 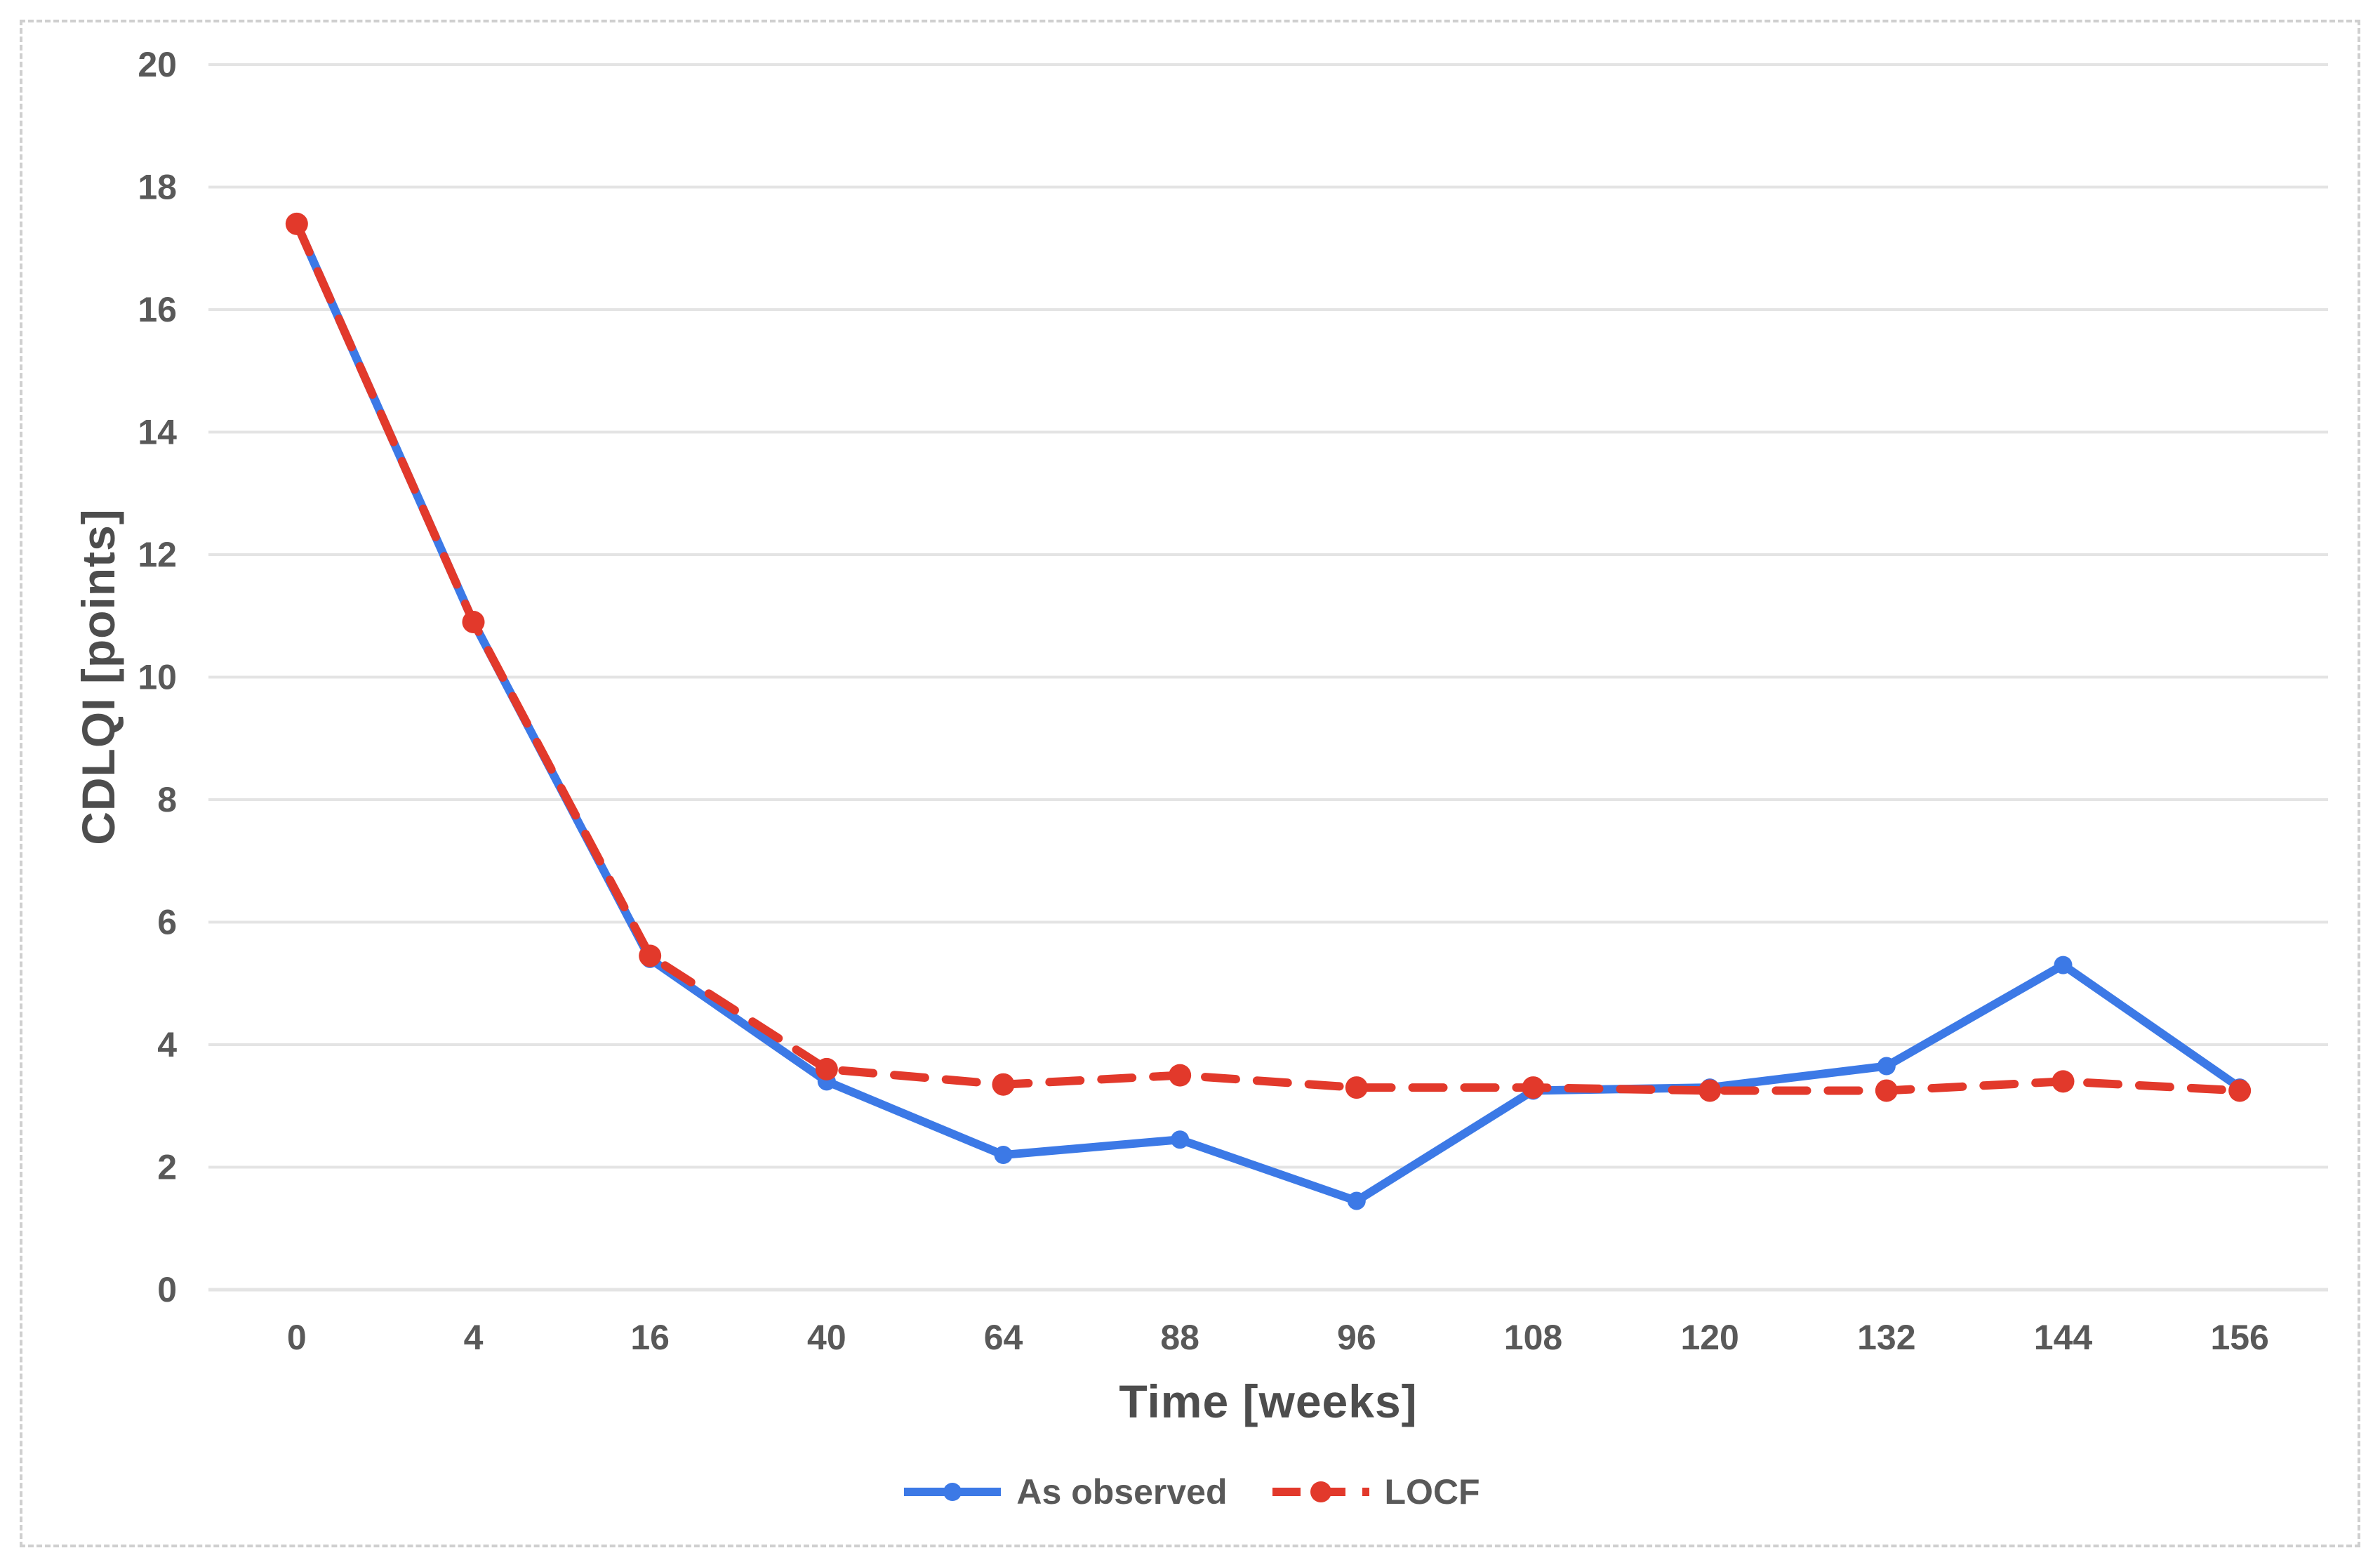 I want to click on x-axis-tick-label: 120, so click(x=1709, y=1337).